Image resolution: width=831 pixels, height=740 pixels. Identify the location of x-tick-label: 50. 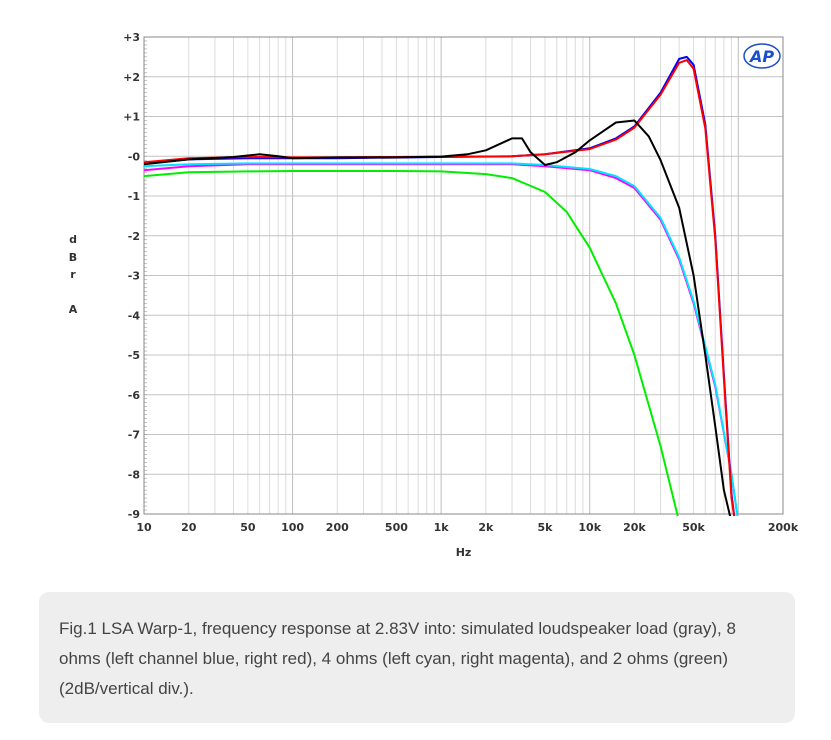
(248, 527).